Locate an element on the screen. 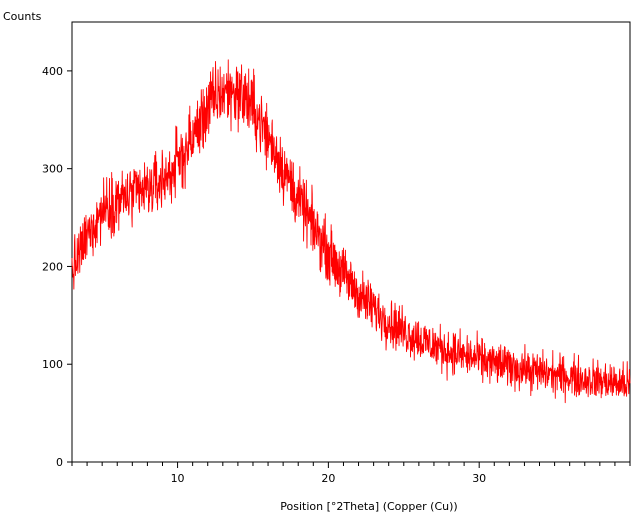  y-tick-label: 0 is located at coordinates (59, 462).